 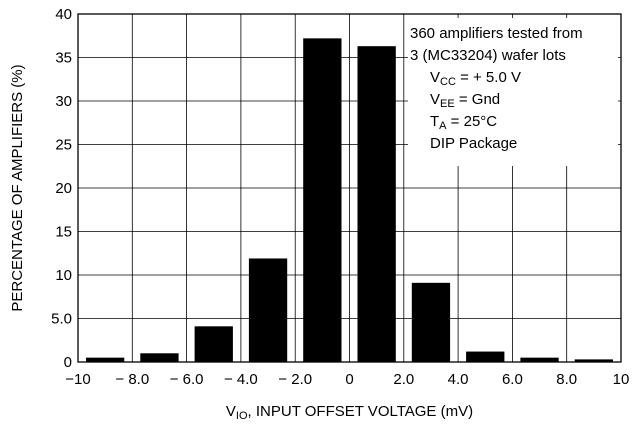 I want to click on x-axis-title-text: , INPUT OFFSET VOLTAGE (mV), so click(x=361, y=411).